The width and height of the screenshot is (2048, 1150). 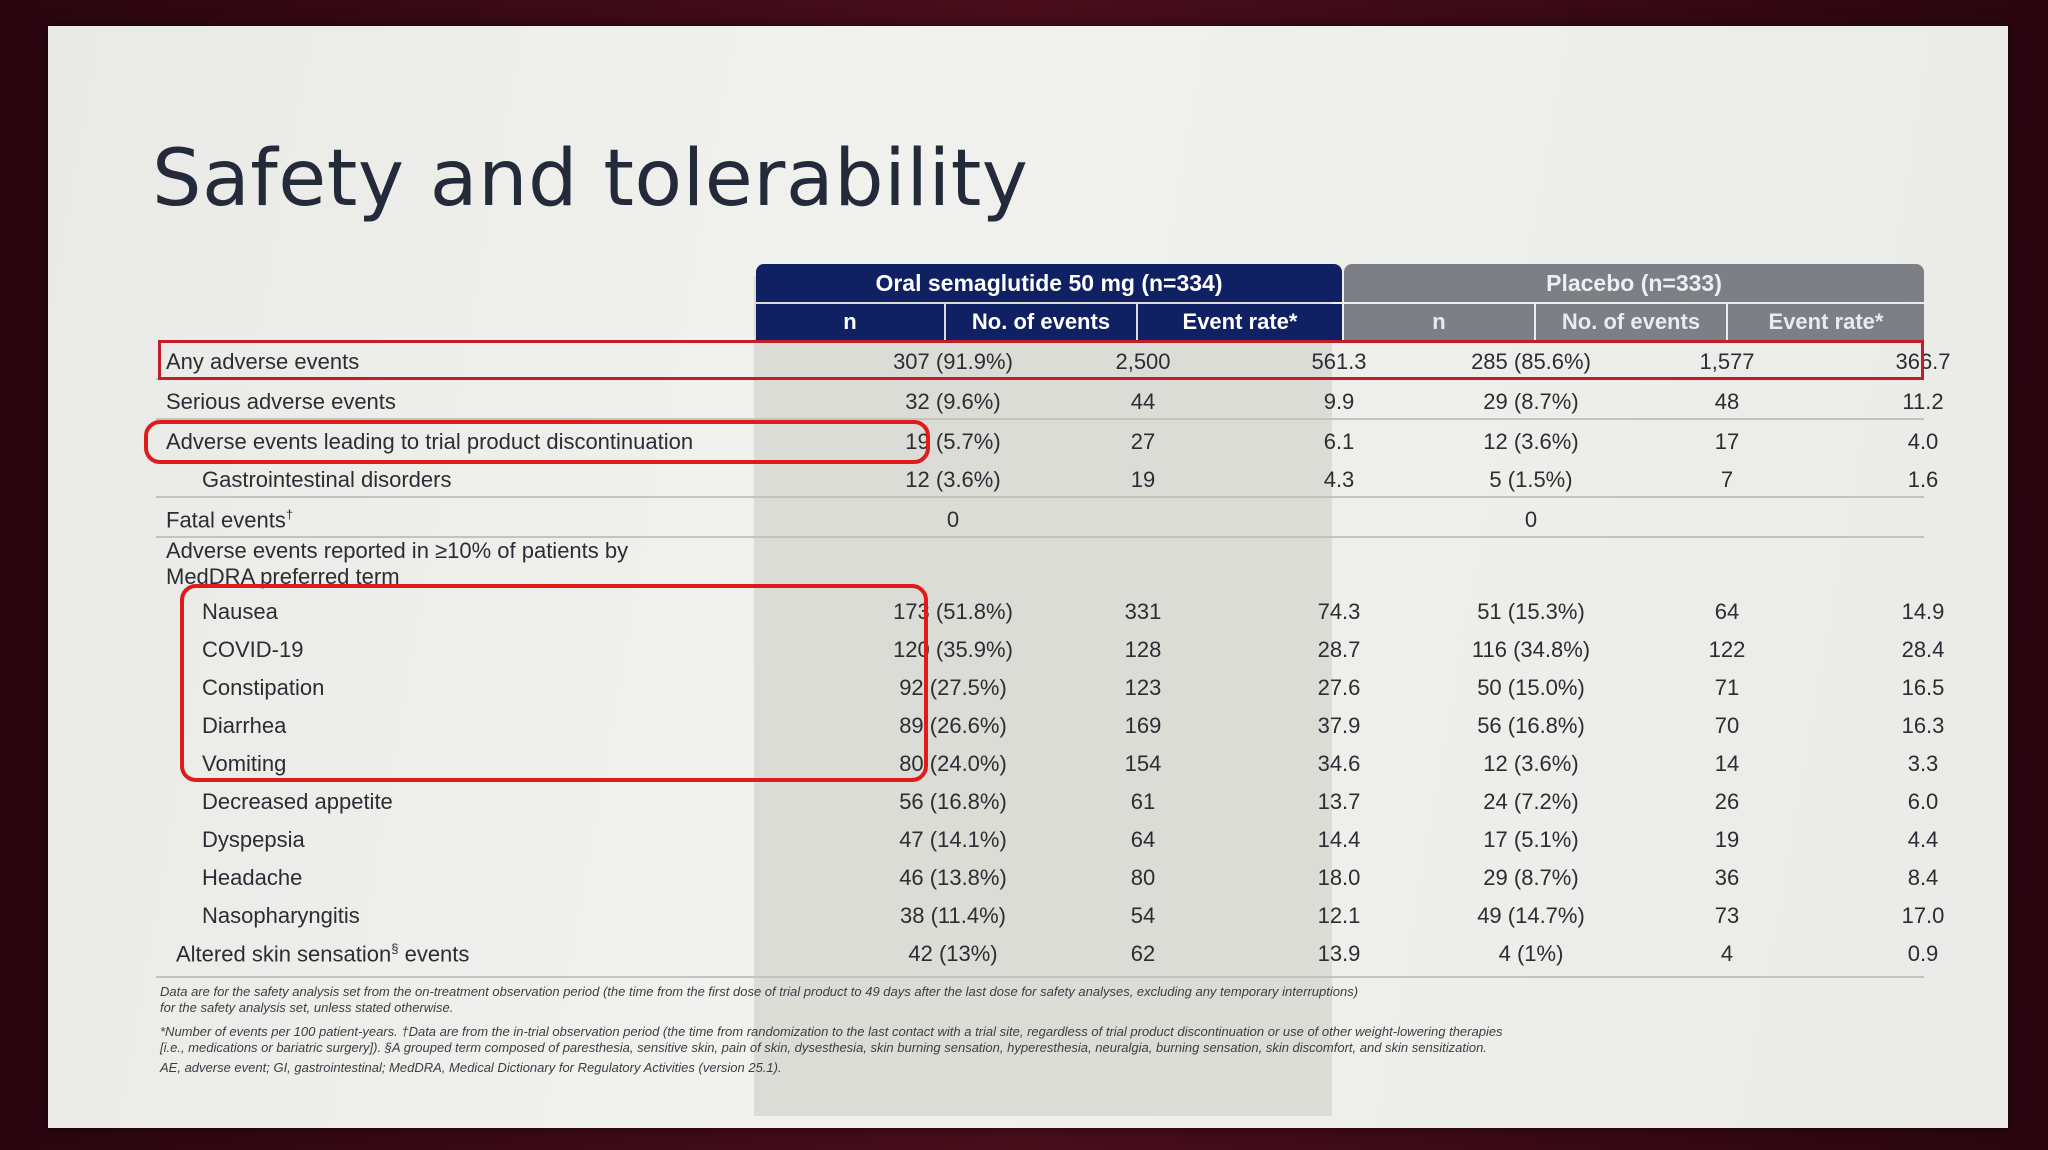 What do you see at coordinates (1727, 649) in the screenshot?
I see `cell: 122` at bounding box center [1727, 649].